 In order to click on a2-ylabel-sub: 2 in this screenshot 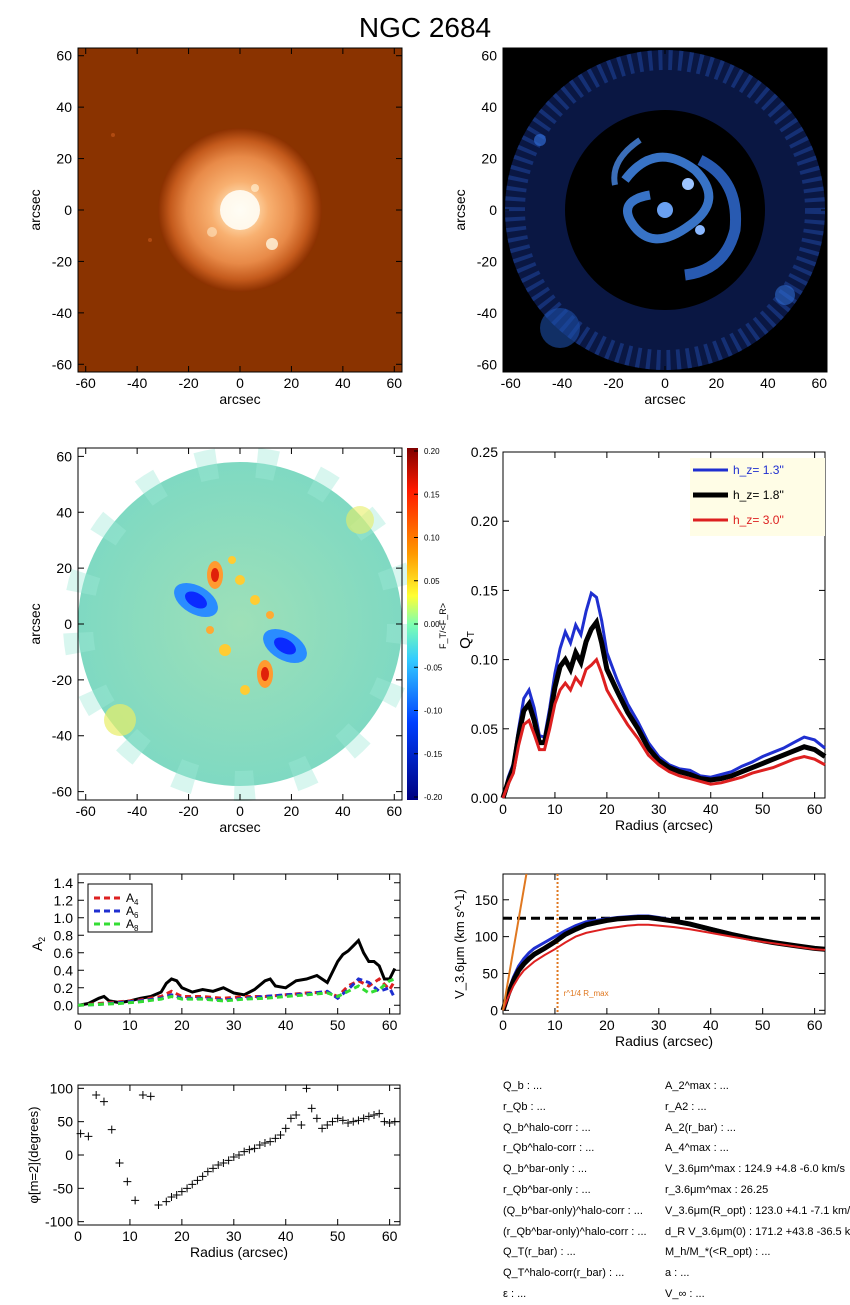, I will do `click(42, 939)`.